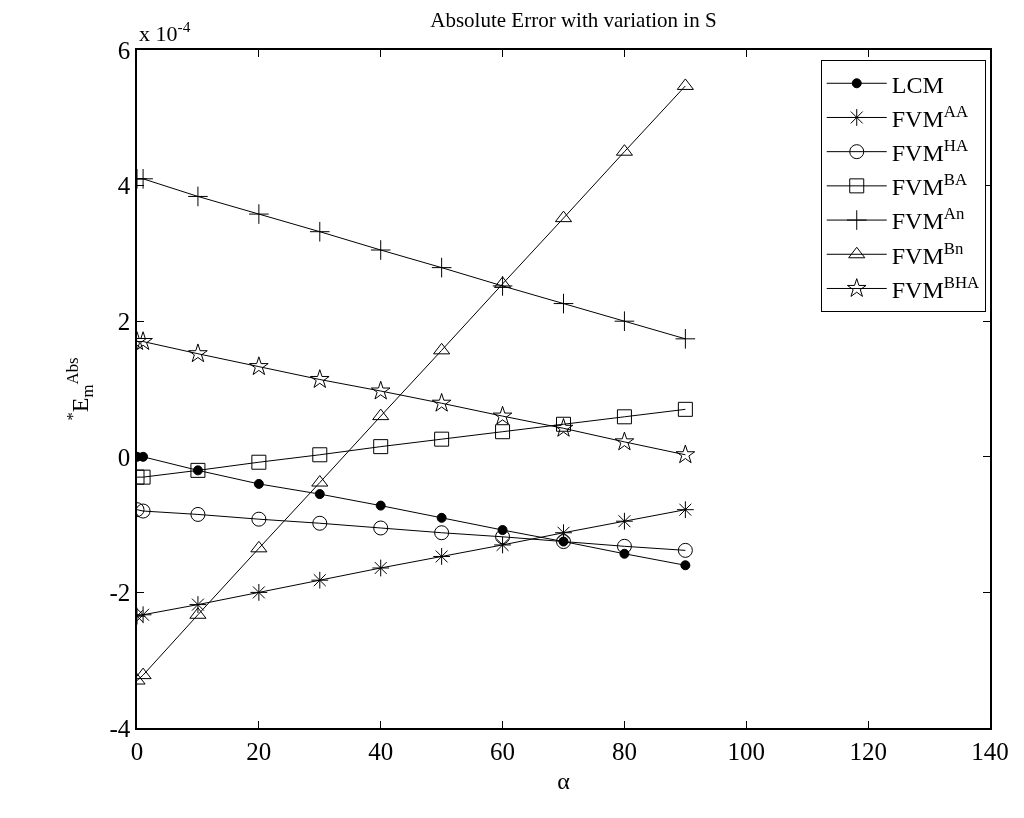 This screenshot has width=1024, height=818. I want to click on legend-label: FVM$^{Bn}$, so click(927, 253).